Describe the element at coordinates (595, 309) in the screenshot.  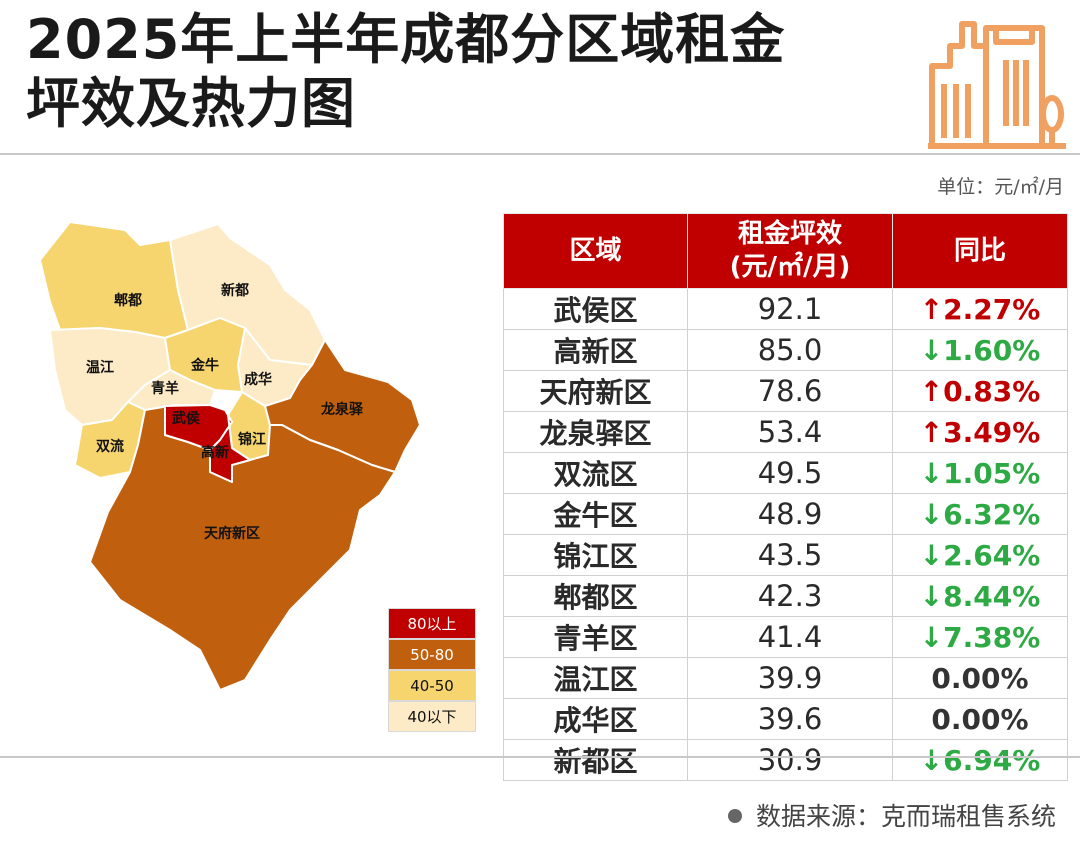
I see `cell-district: 武侯区` at that location.